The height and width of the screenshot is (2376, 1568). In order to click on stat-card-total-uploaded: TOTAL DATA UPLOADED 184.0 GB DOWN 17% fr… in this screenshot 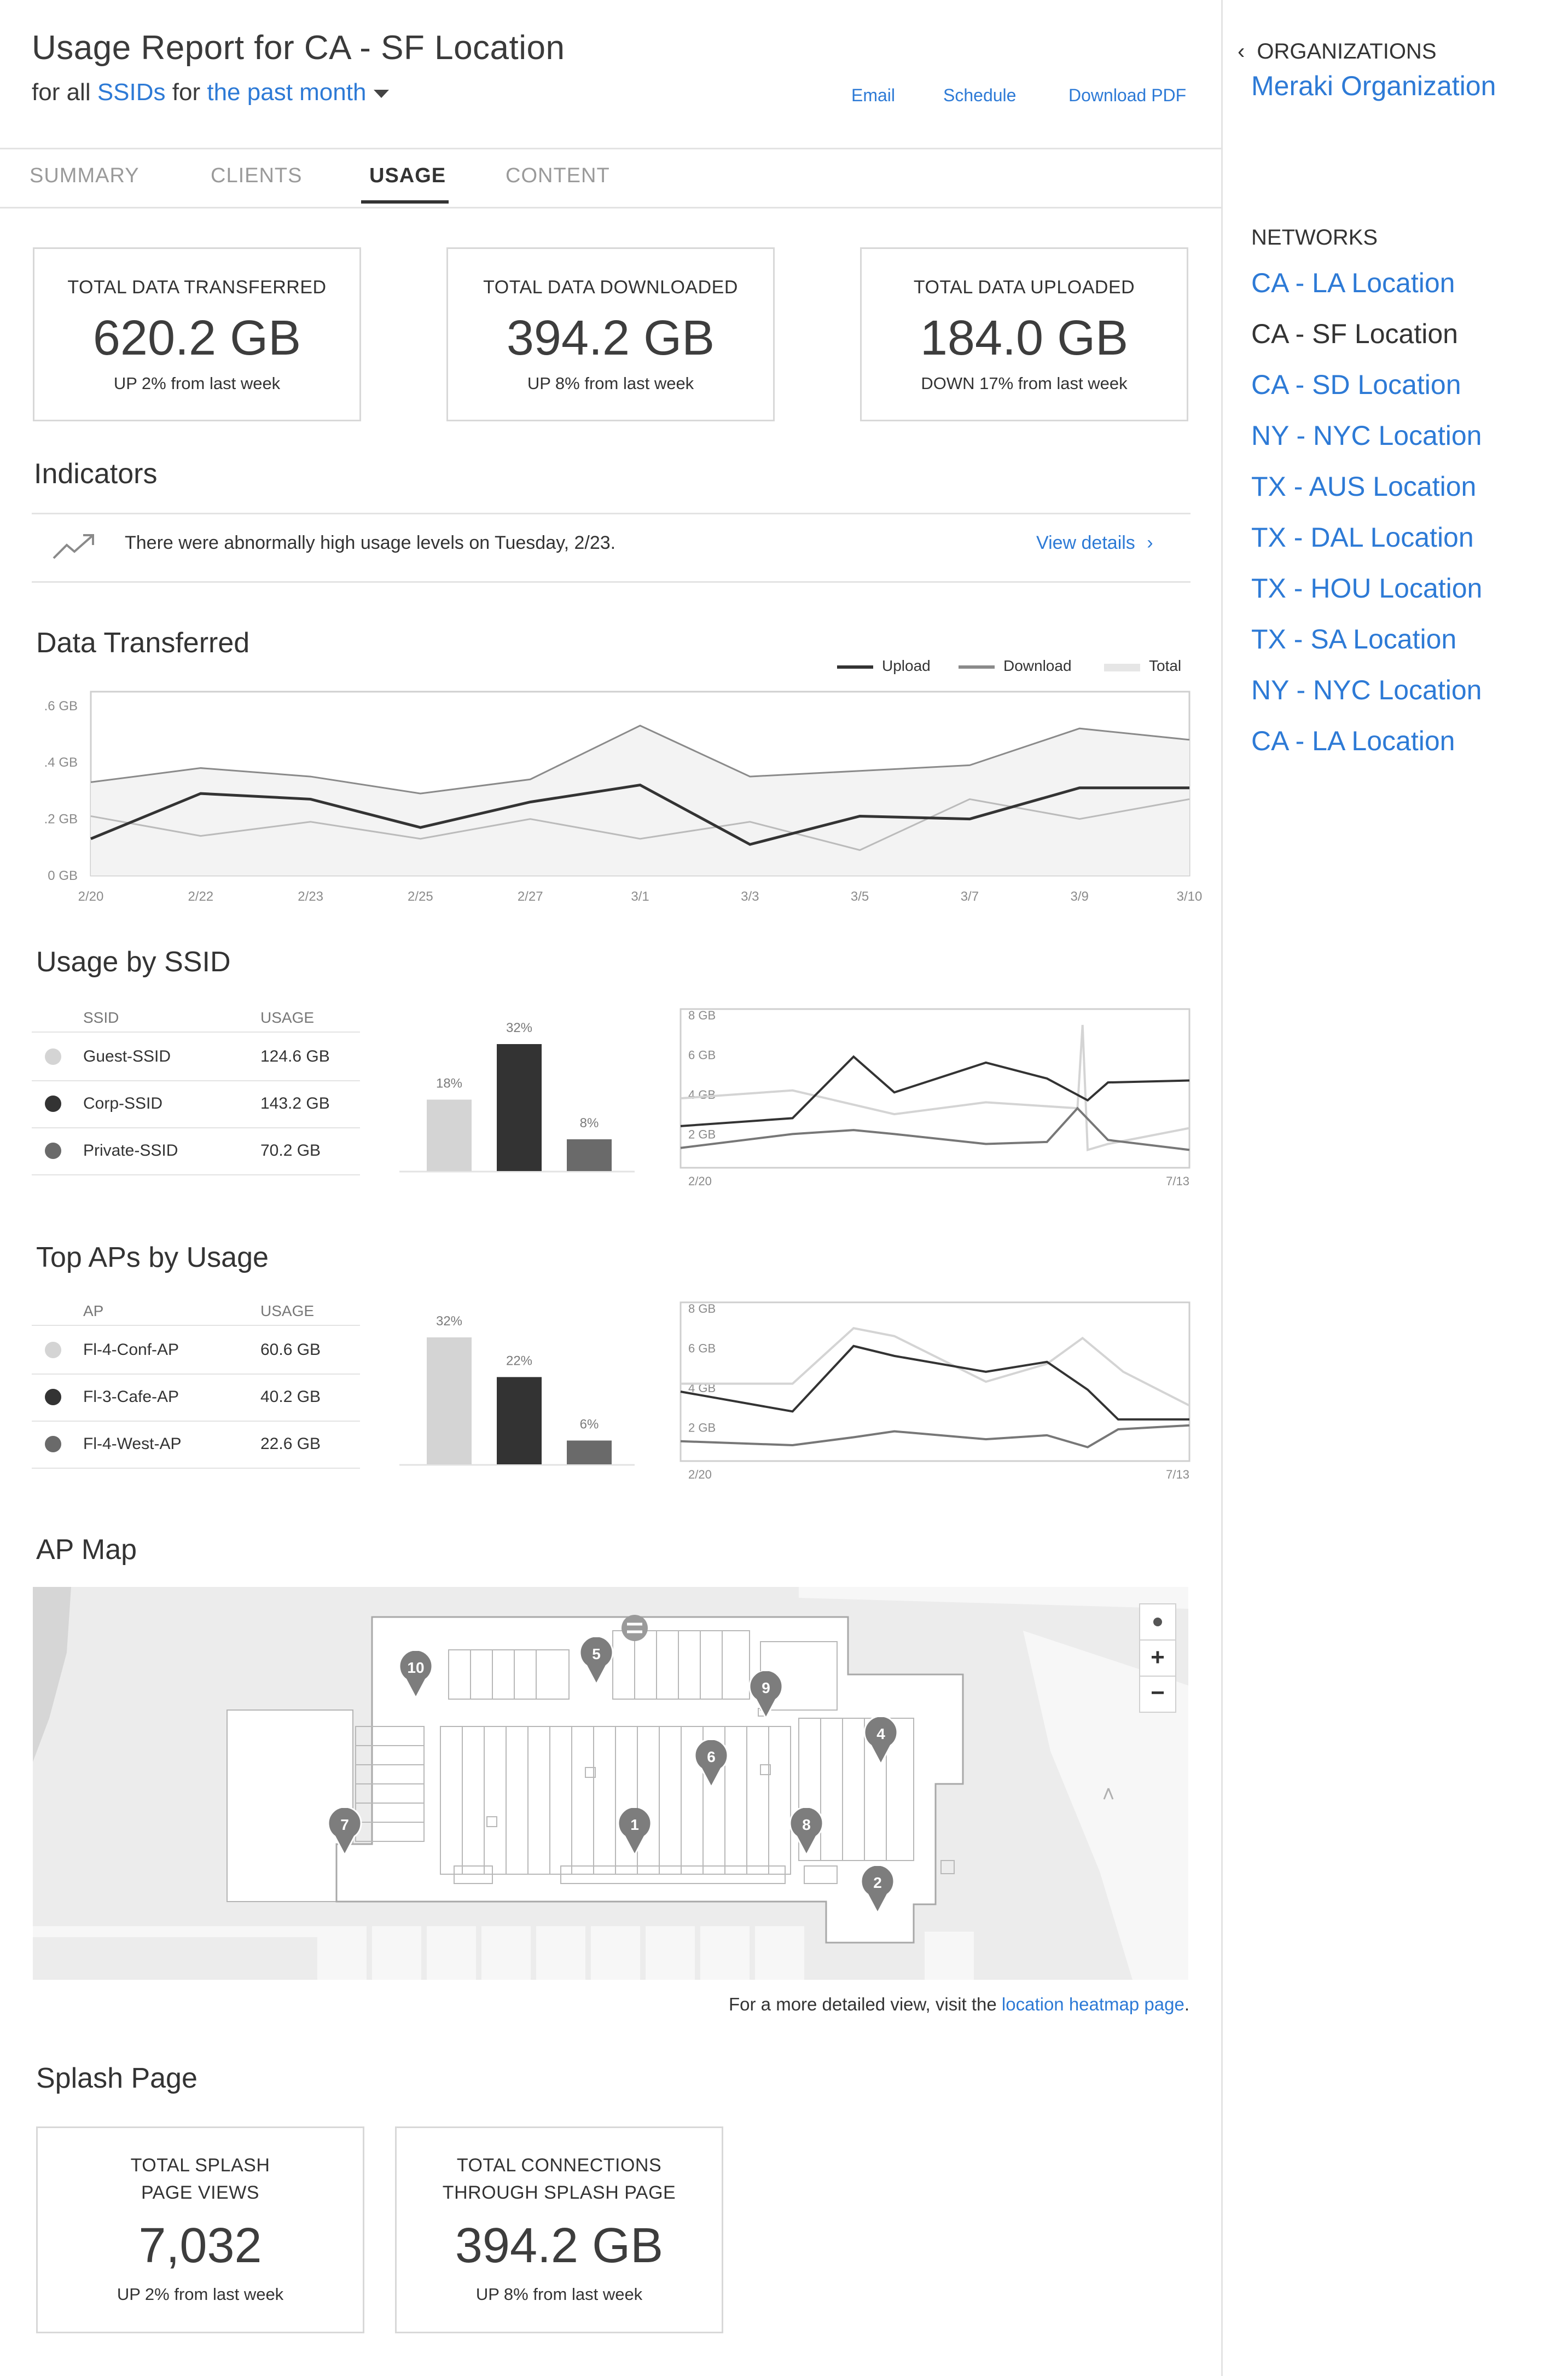, I will do `click(1024, 334)`.